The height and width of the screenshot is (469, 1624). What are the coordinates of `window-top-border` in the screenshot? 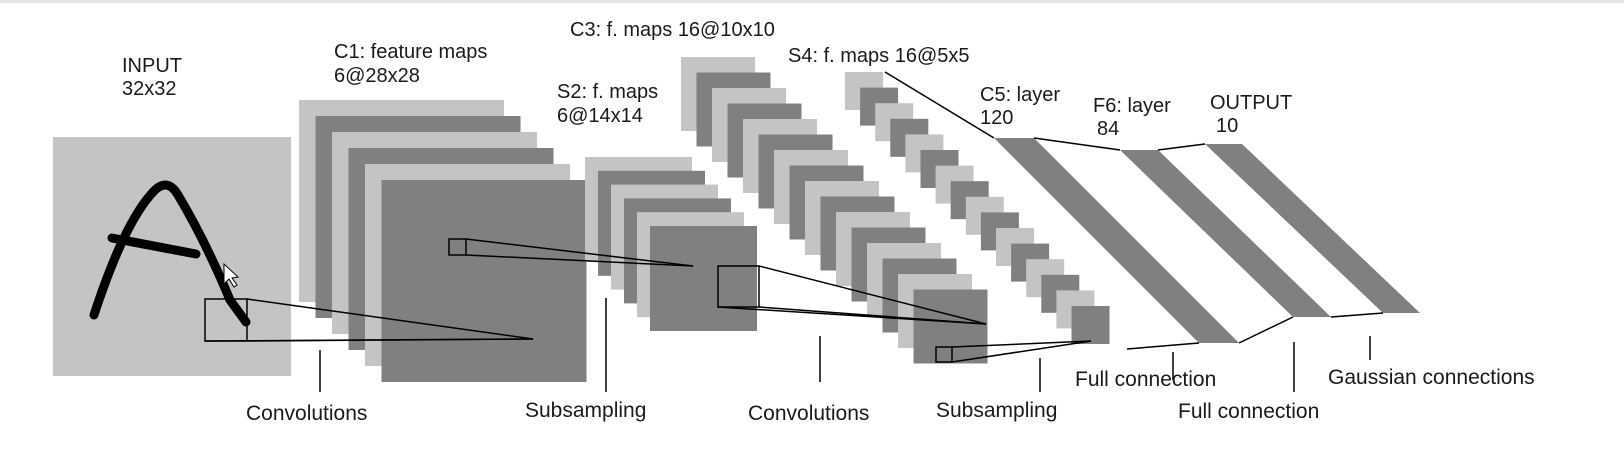 It's located at (812, 1).